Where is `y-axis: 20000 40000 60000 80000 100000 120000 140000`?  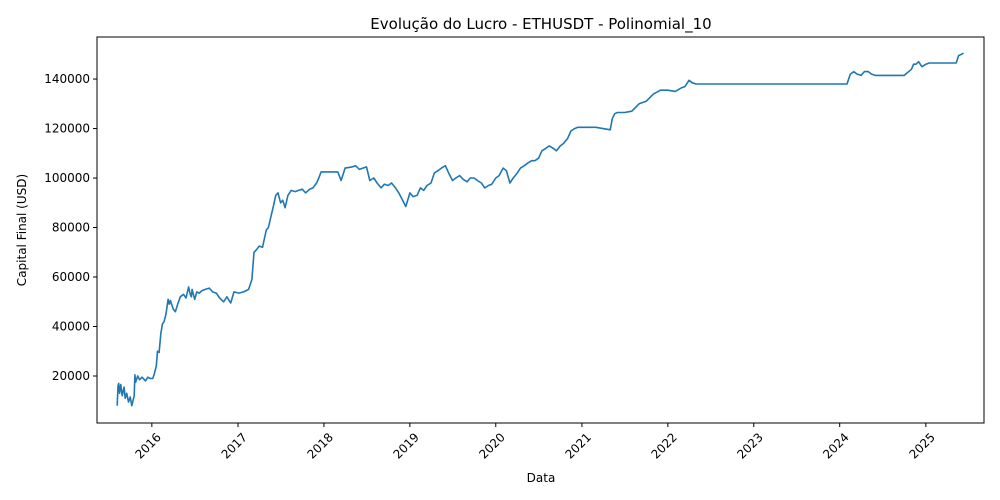 y-axis: 20000 40000 60000 80000 100000 120000 140000 is located at coordinates (70, 227).